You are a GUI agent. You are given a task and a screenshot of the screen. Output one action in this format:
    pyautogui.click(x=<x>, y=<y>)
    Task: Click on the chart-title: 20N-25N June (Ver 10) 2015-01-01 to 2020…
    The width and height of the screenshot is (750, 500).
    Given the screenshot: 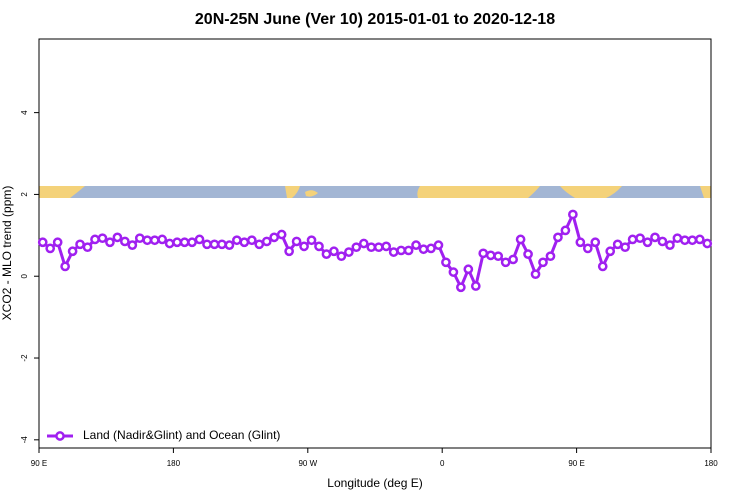 What is the action you would take?
    pyautogui.click(x=375, y=19)
    